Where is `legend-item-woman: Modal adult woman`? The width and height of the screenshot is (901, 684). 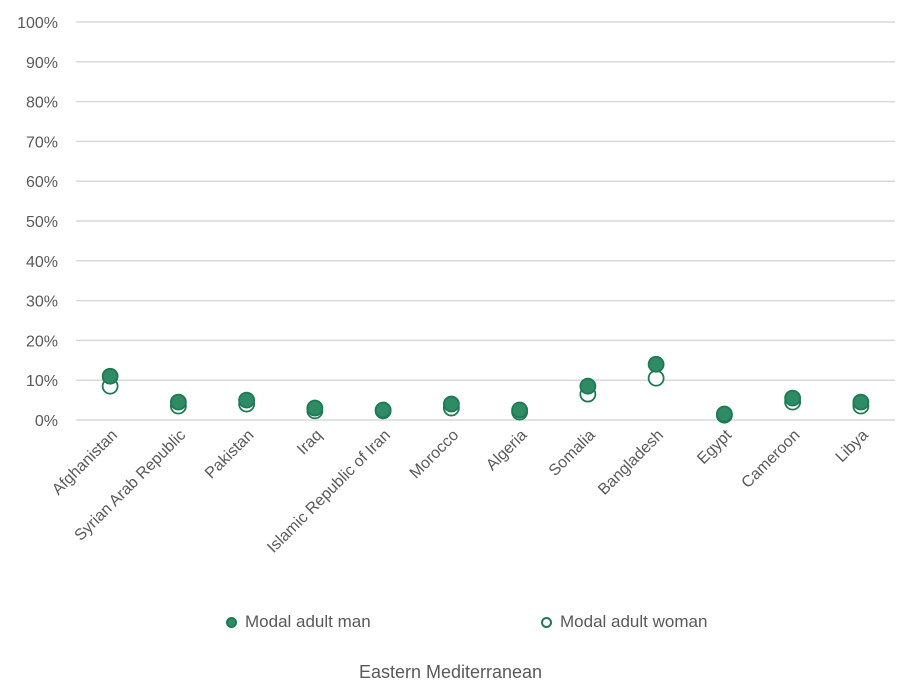 legend-item-woman: Modal adult woman is located at coordinates (624, 622).